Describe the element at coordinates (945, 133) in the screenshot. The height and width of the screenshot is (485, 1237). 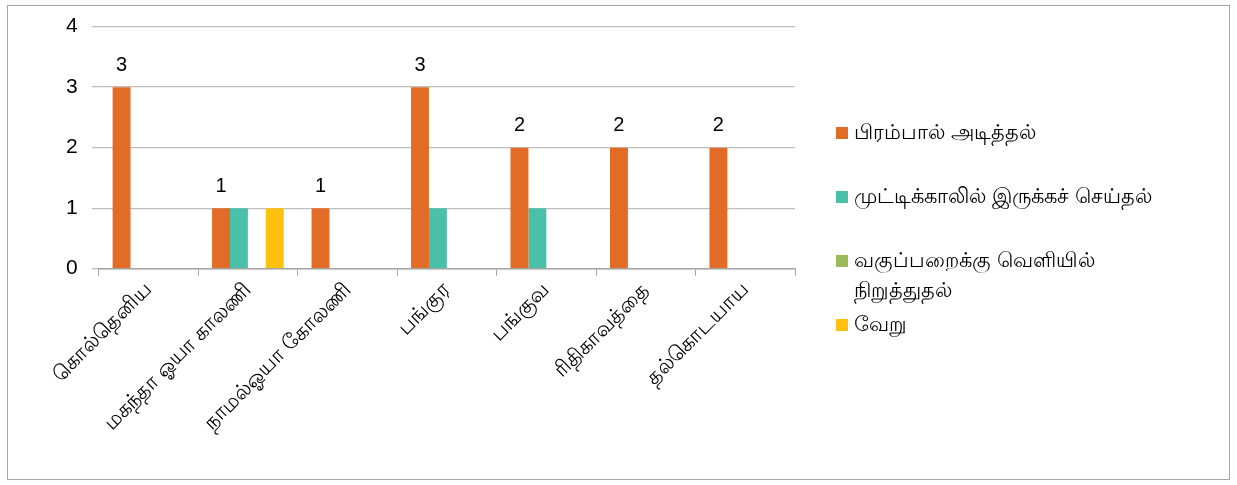
I see `legend-label: பிரம்பால் அடித்தல்` at that location.